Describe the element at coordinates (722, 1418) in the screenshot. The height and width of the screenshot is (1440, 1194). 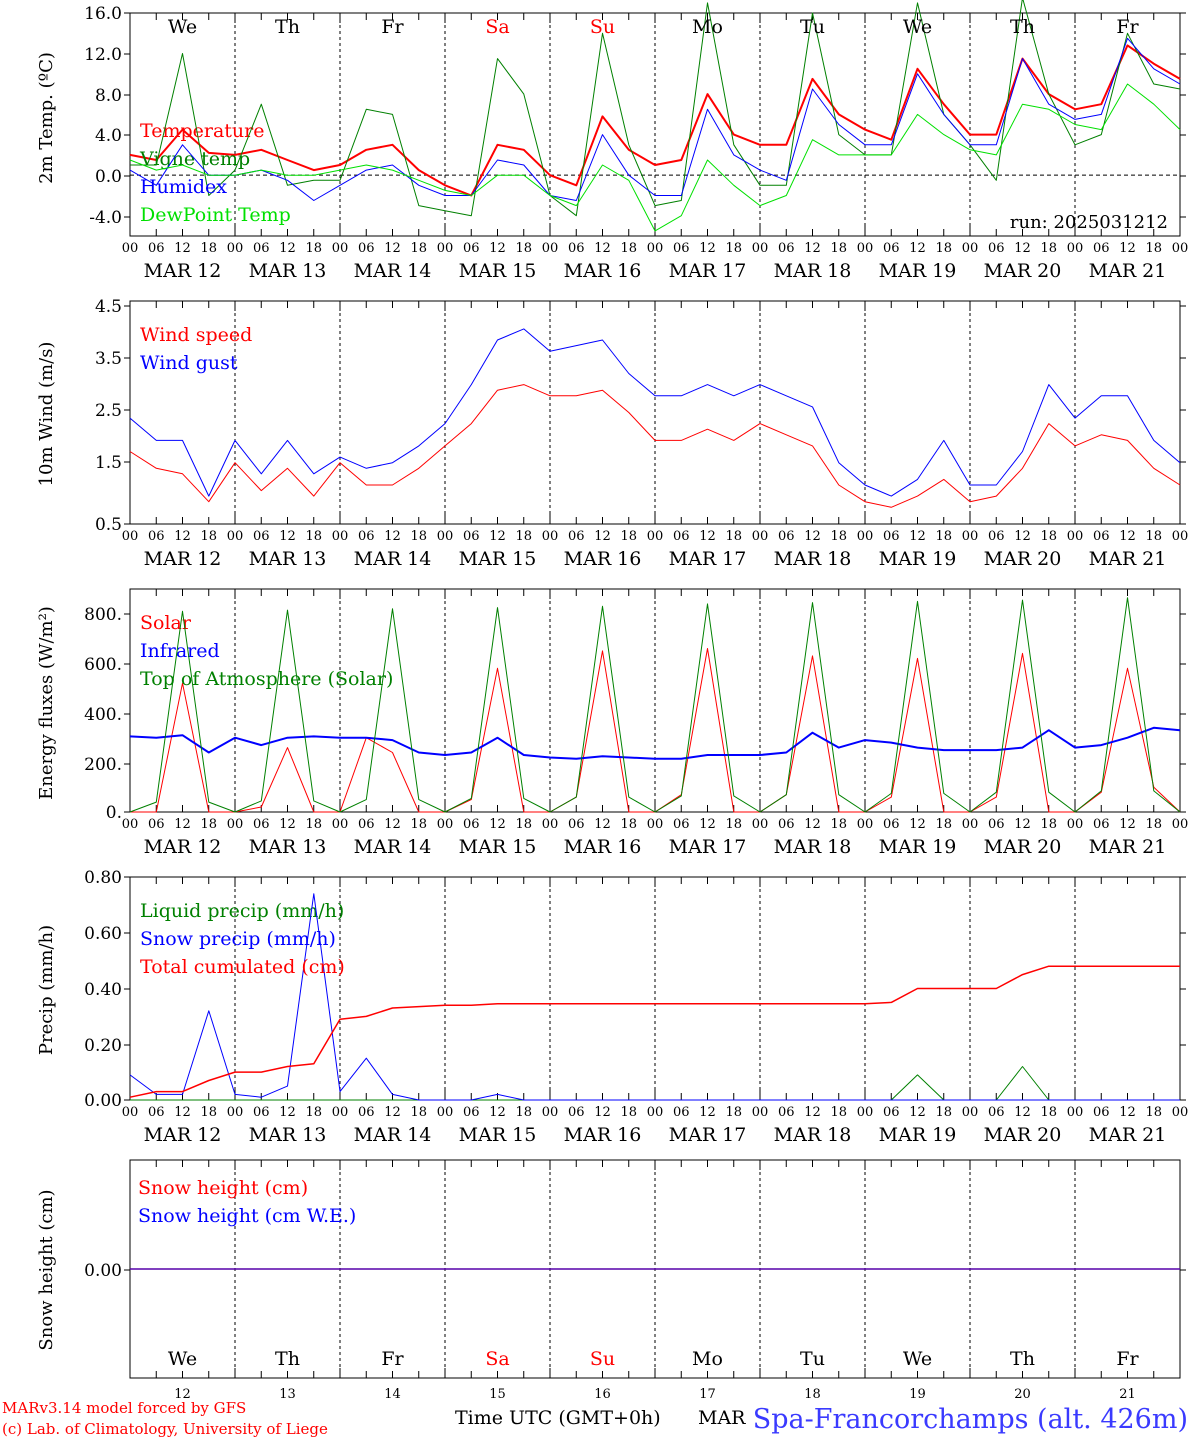
I see `month-label: MAR` at that location.